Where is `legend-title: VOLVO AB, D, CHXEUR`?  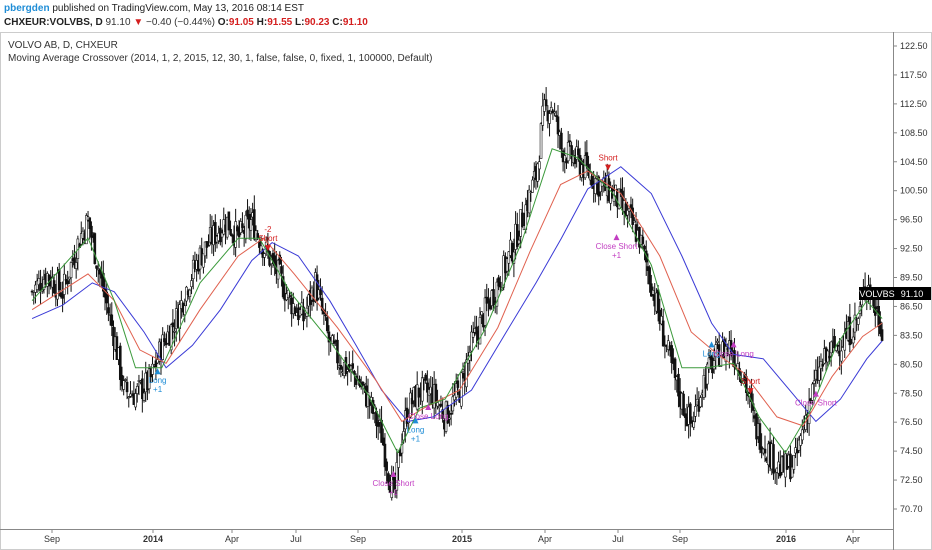
legend-title: VOLVO AB, D, CHXEUR is located at coordinates (63, 45).